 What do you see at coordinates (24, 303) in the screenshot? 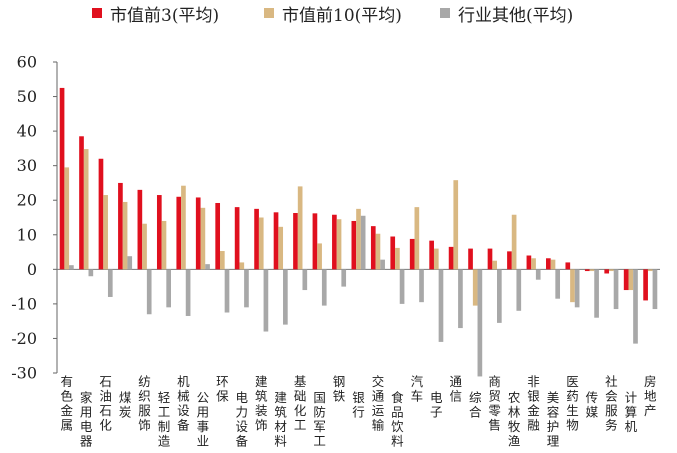
I see `y-tick-label: -10` at bounding box center [24, 303].